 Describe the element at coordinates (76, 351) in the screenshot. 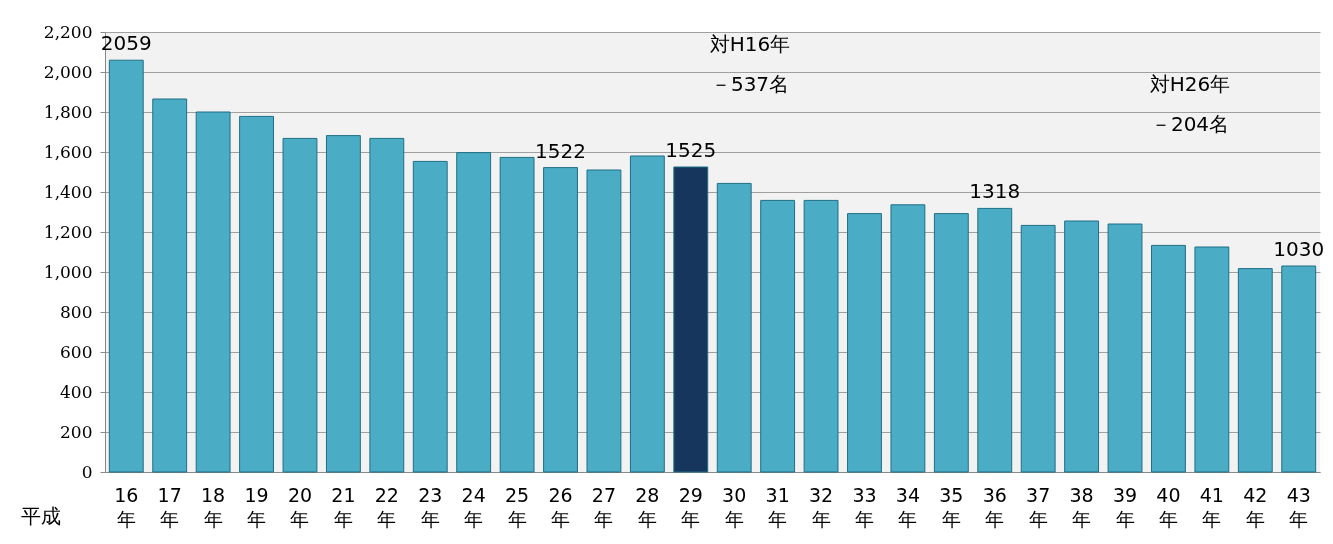

I see `y-tick-label: 600` at that location.